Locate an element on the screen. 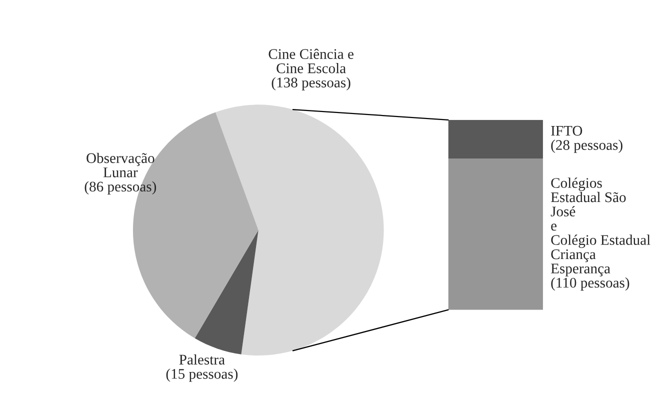  series-label: Colégios Estadual São José e Colégio Estadual Criança Esperança (110 pessoas) is located at coordinates (600, 234).